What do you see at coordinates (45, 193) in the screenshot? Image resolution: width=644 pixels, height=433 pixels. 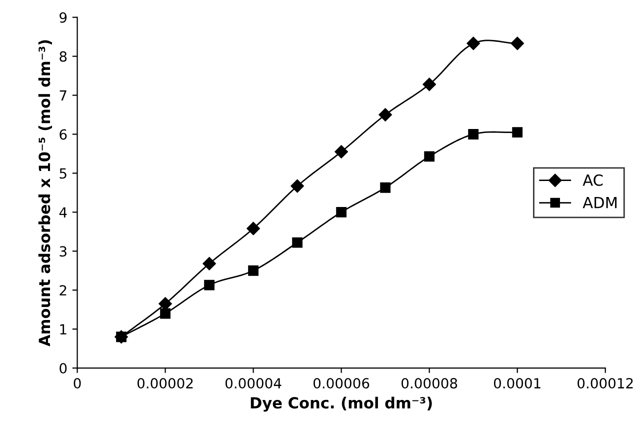 I see `y-axis-title: Amount adsorbed x 10⁻⁵ (mol dm⁻³)` at bounding box center [45, 193].